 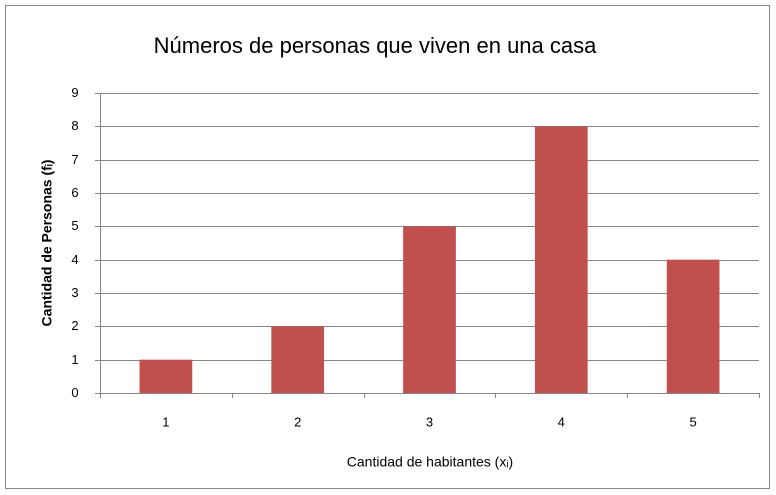 I want to click on y-axis-label: Cantidad de Personas (fᵢ), so click(x=47, y=243).